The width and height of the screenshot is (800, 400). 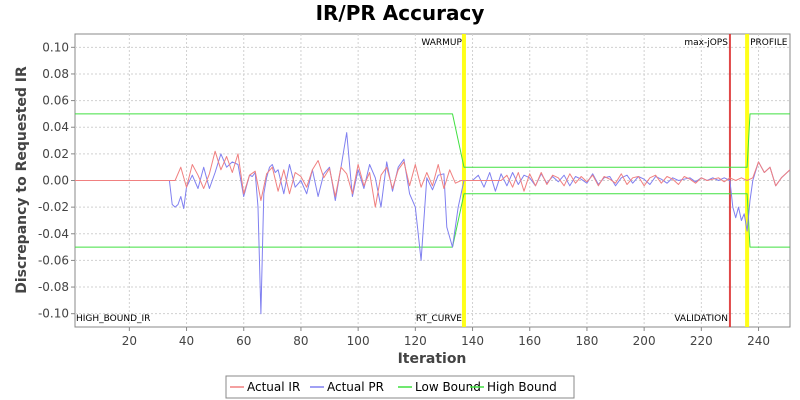 I want to click on legend-entry-label: Actual PR, so click(x=355, y=387).